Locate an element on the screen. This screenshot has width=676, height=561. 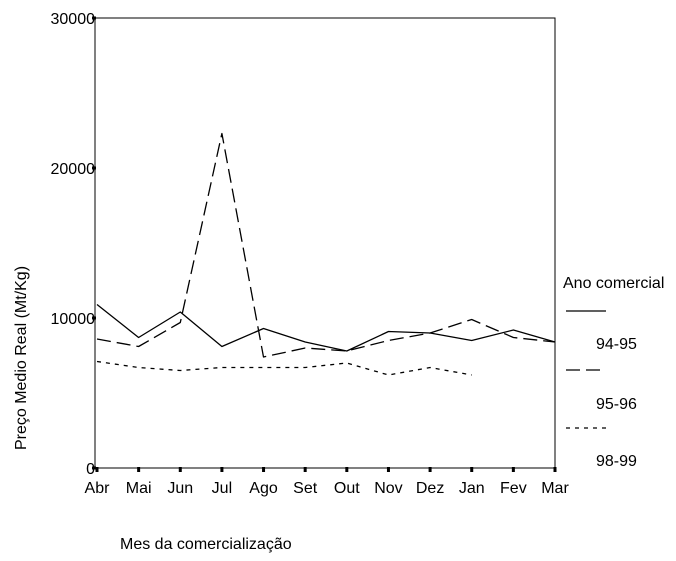
x-tick-label: Fev is located at coordinates (513, 488).